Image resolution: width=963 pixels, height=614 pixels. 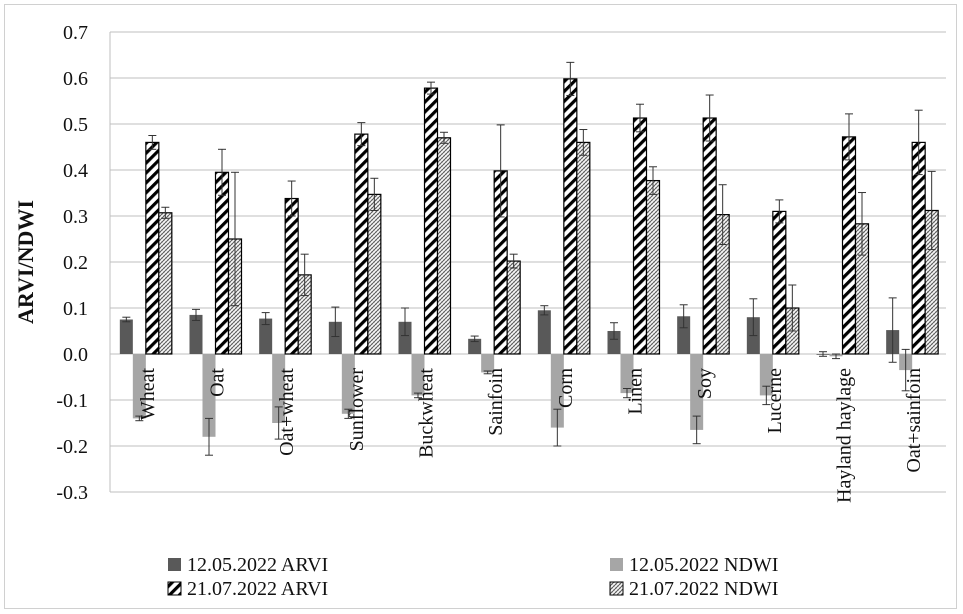 I want to click on legend-label: 21.07.2022 ARVI, so click(x=257, y=589).